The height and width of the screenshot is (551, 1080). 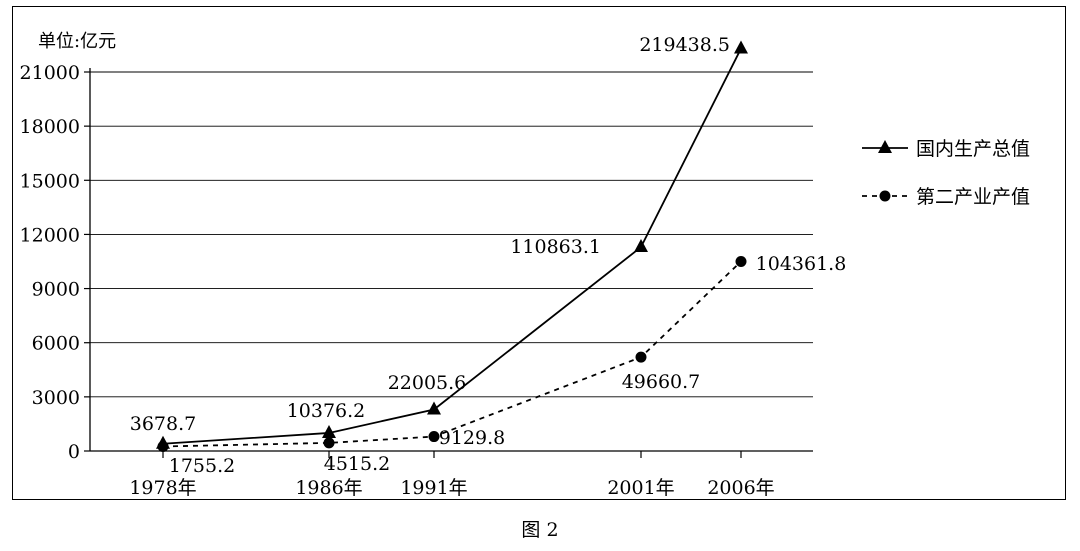 I want to click on secondary-industry-data-label: 4515.2, so click(x=357, y=464).